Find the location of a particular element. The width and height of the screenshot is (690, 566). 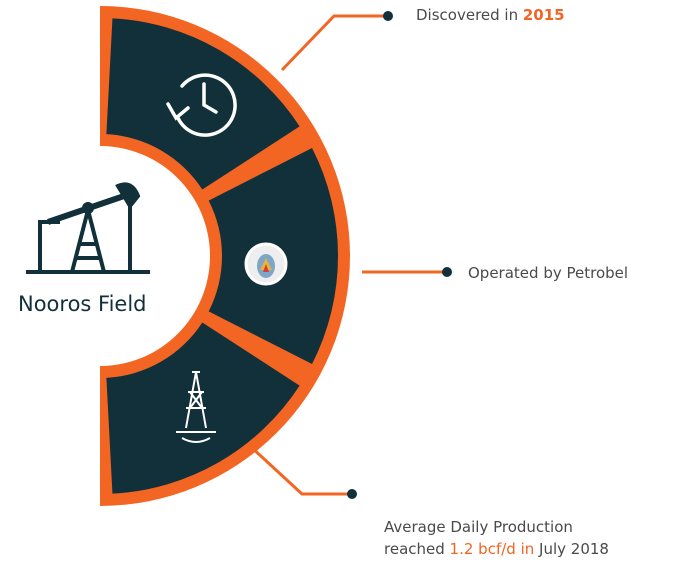

line: reached 1.2 bcf/d in July 2018 is located at coordinates (496, 549).